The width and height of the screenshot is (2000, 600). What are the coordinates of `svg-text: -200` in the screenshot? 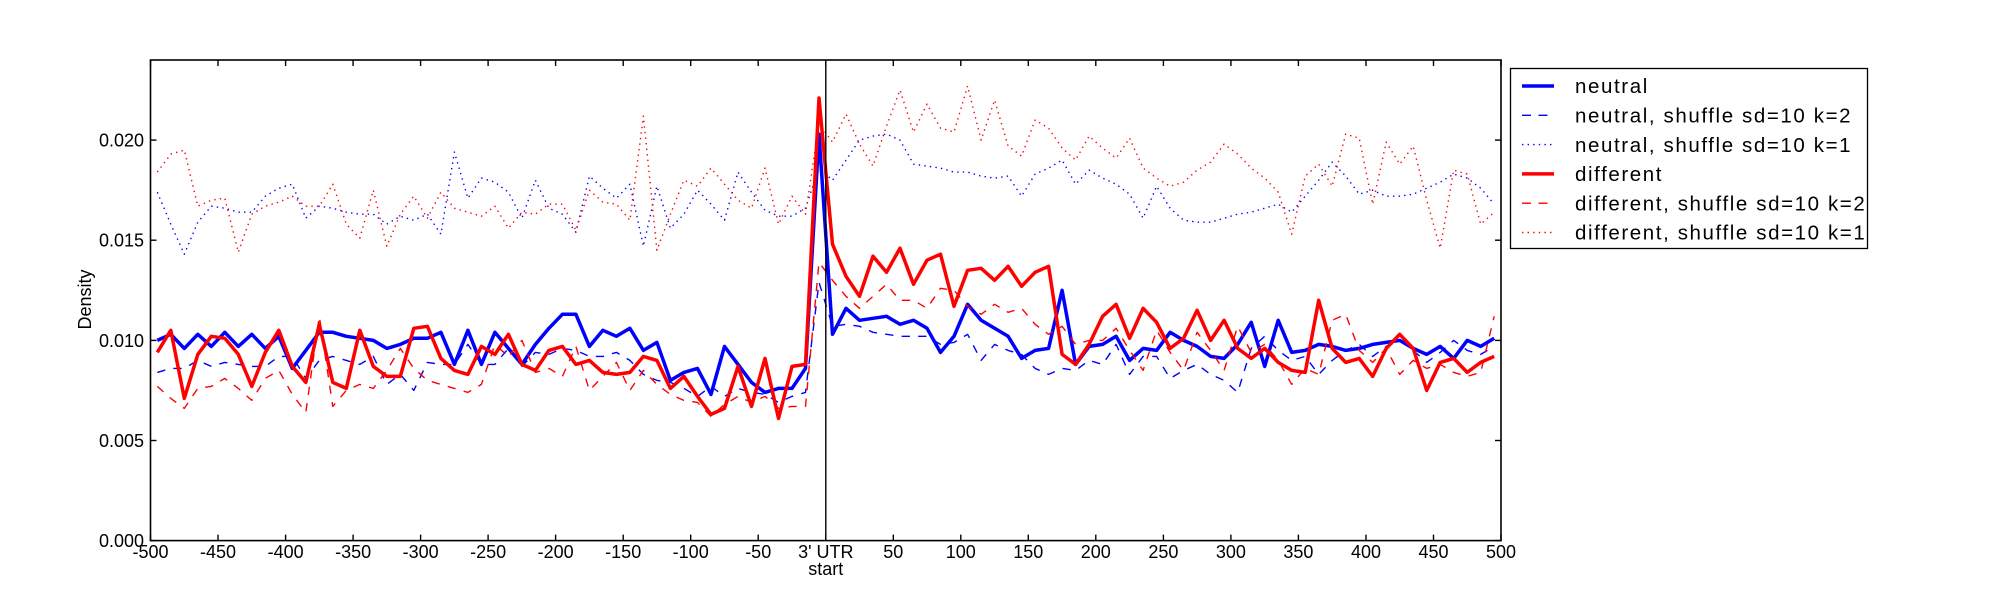 It's located at (556, 552).